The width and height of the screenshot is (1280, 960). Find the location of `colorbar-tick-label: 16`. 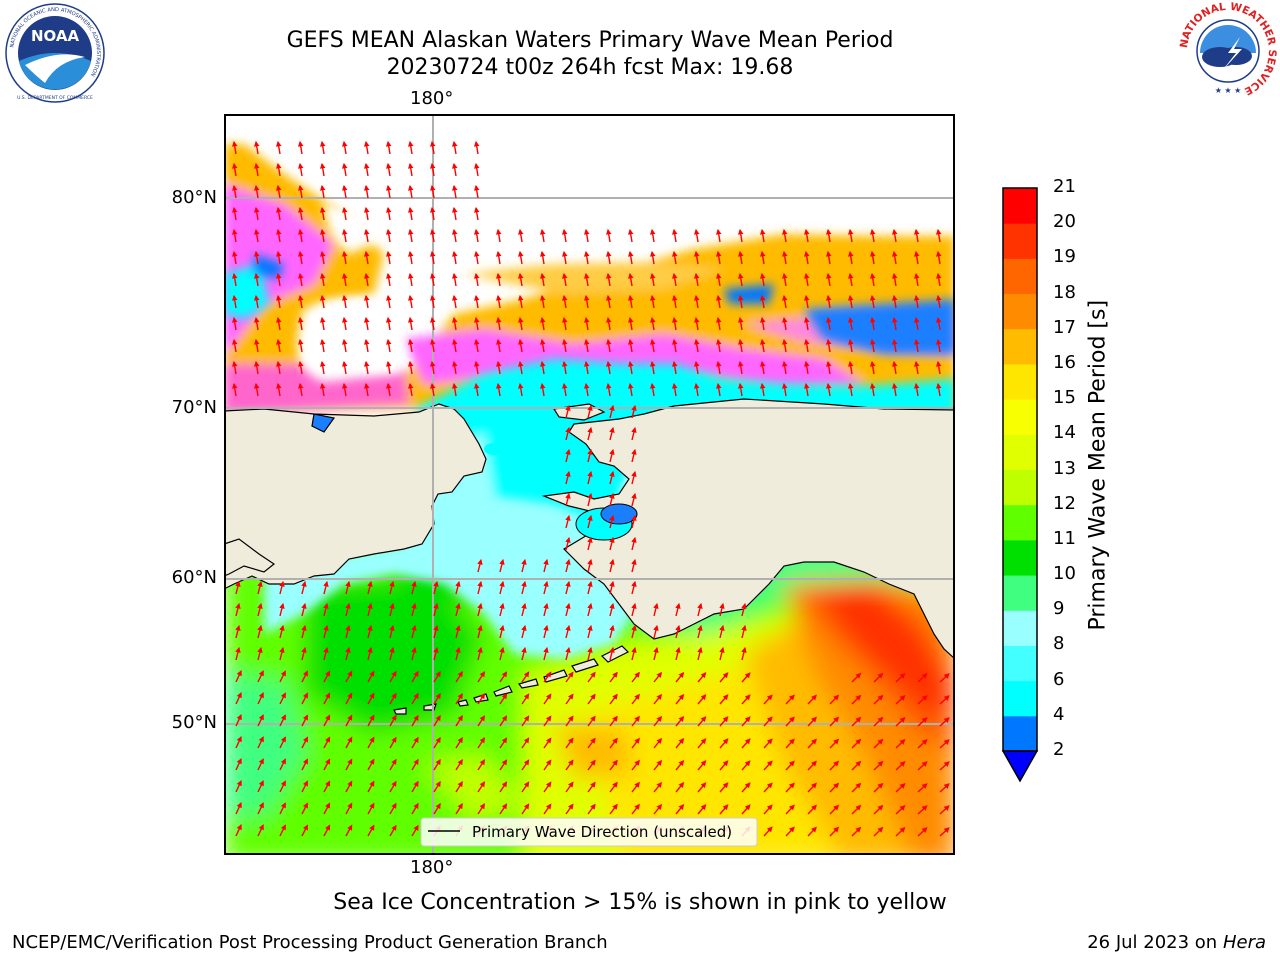

colorbar-tick-label: 16 is located at coordinates (1064, 362).